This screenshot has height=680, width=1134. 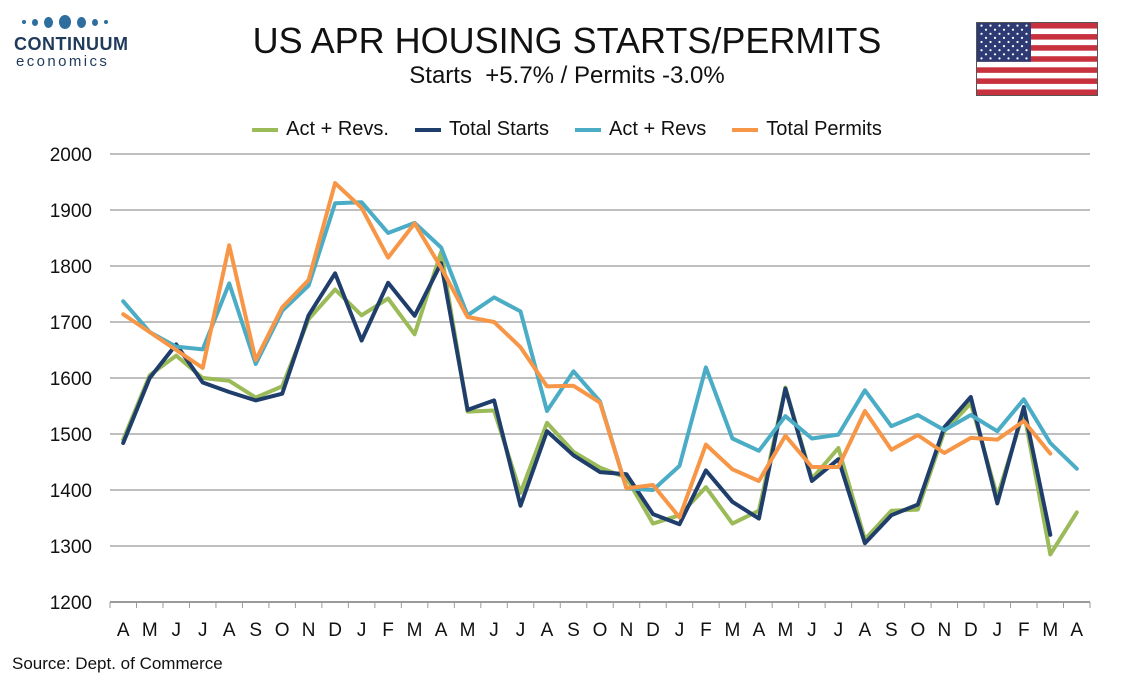 What do you see at coordinates (117, 663) in the screenshot?
I see `source-note: Source: Dept. of Commerce` at bounding box center [117, 663].